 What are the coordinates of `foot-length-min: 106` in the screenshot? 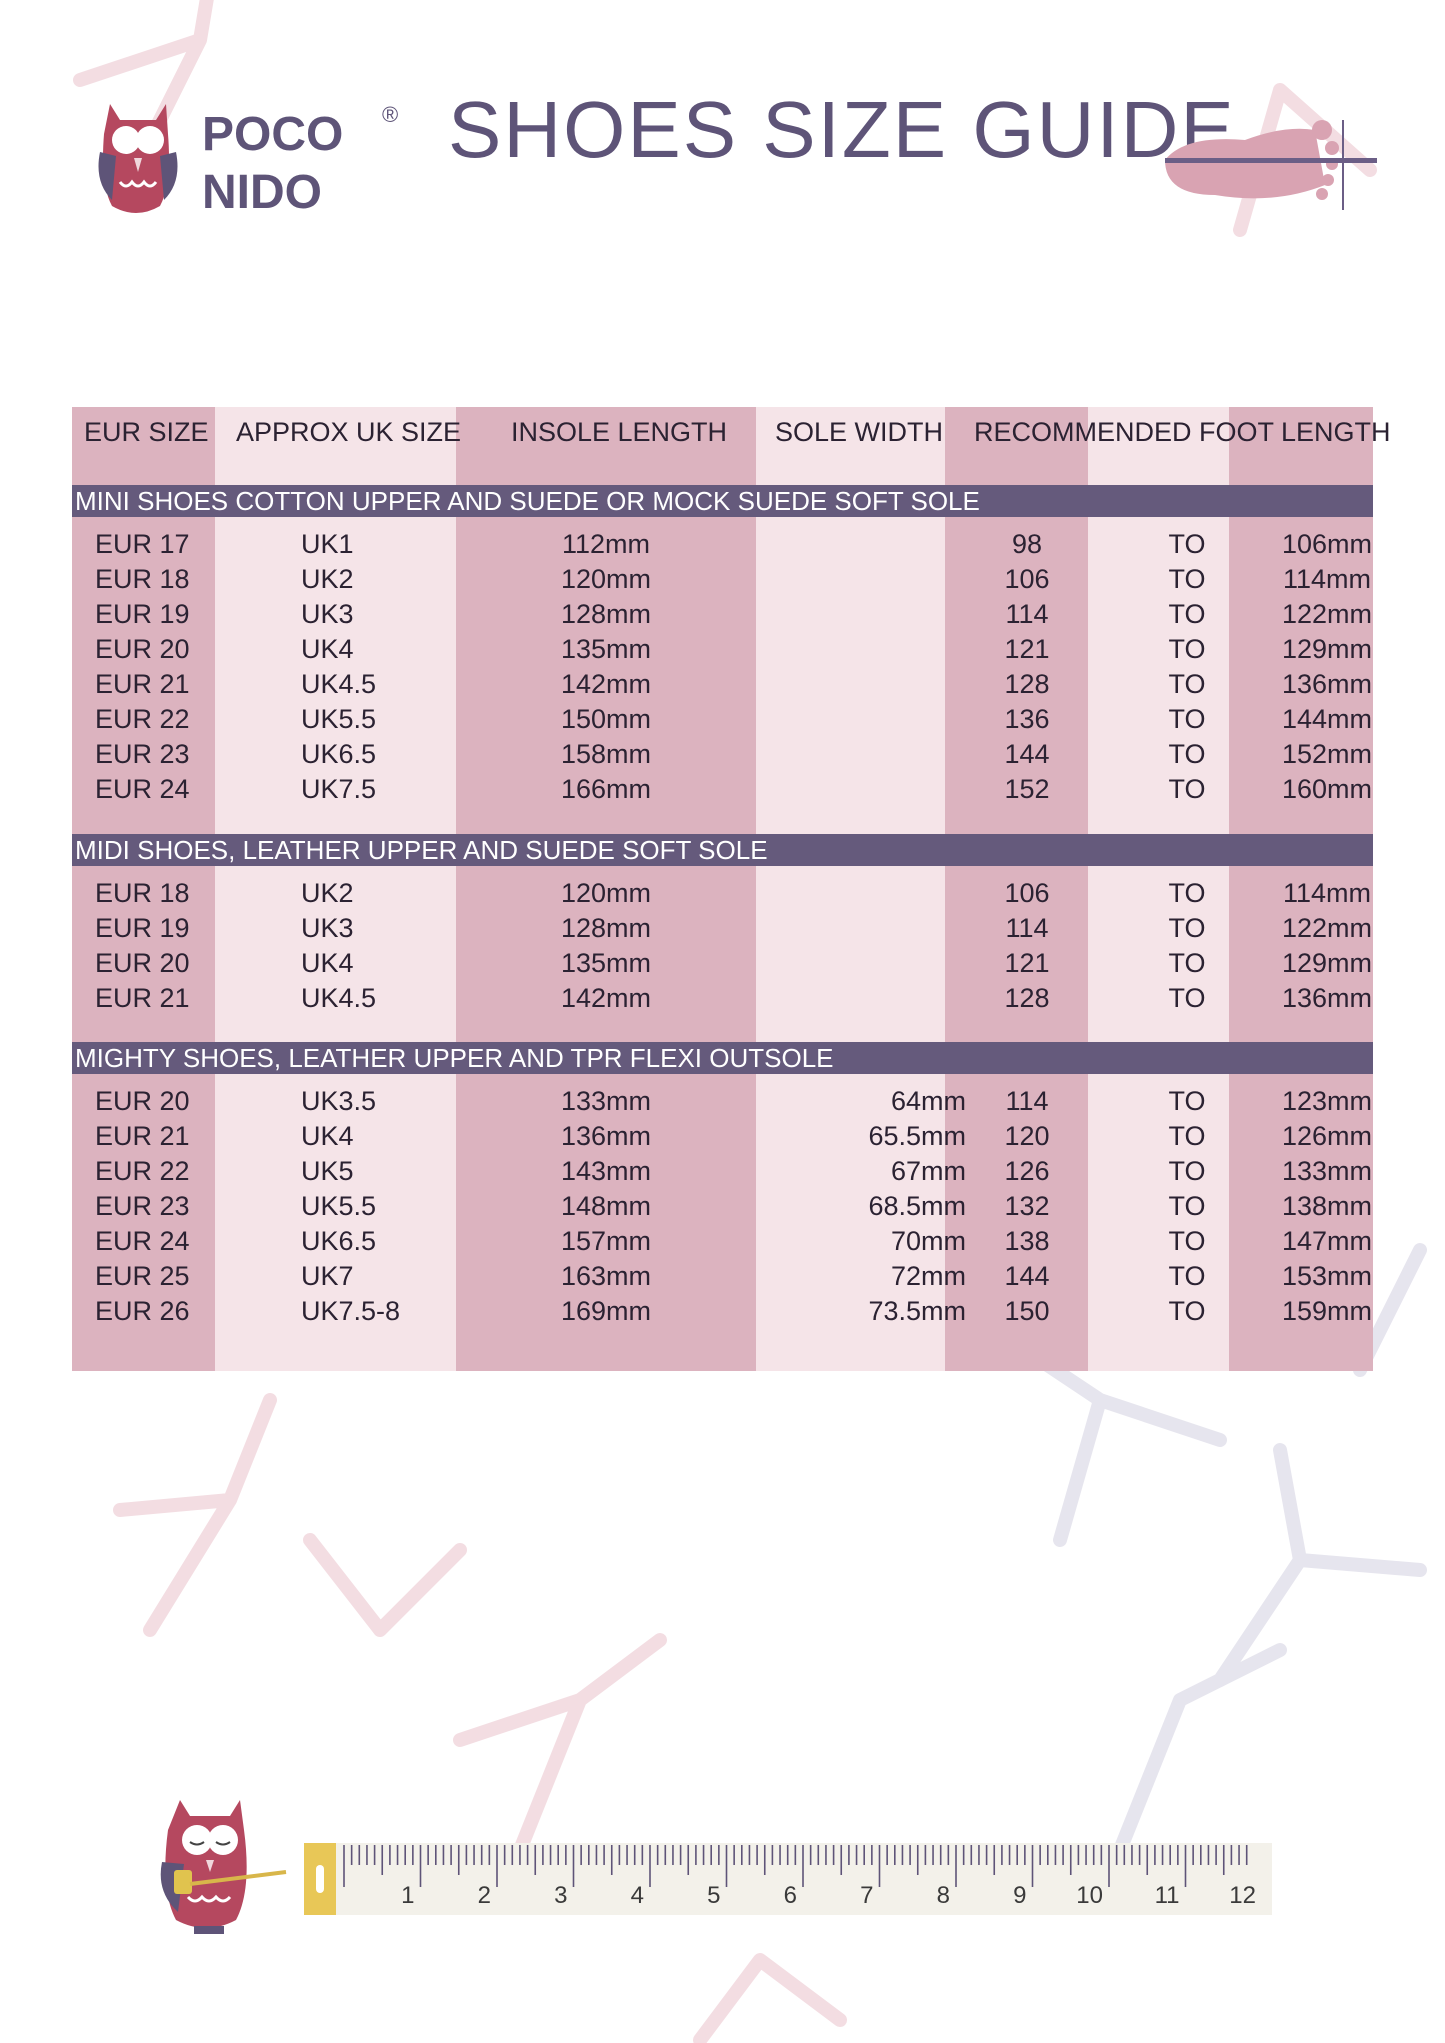 It's located at (1027, 893).